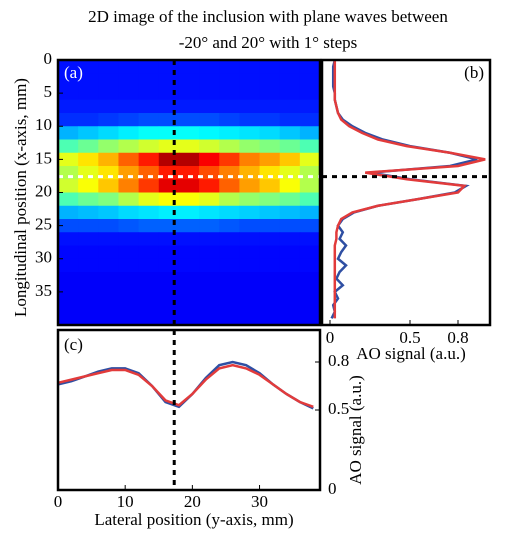 This screenshot has width=507, height=535. Describe the element at coordinates (411, 353) in the screenshot. I see `x-axis-label: AO signal (a.u.)` at that location.